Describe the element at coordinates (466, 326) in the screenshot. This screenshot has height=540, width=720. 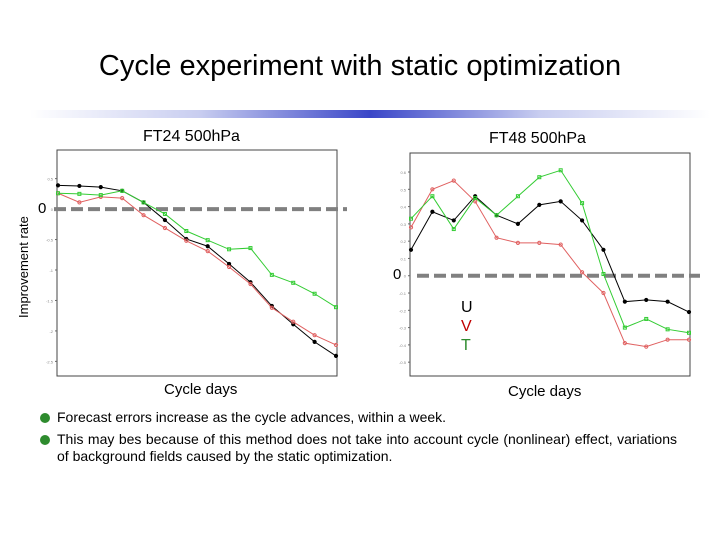
I see `legend-v: V` at that location.